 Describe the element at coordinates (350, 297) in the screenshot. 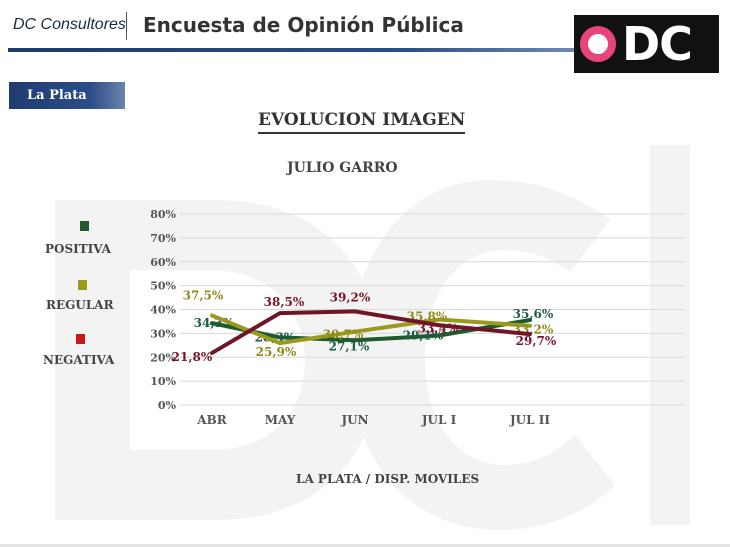

I see `data-label: 39,2%` at that location.